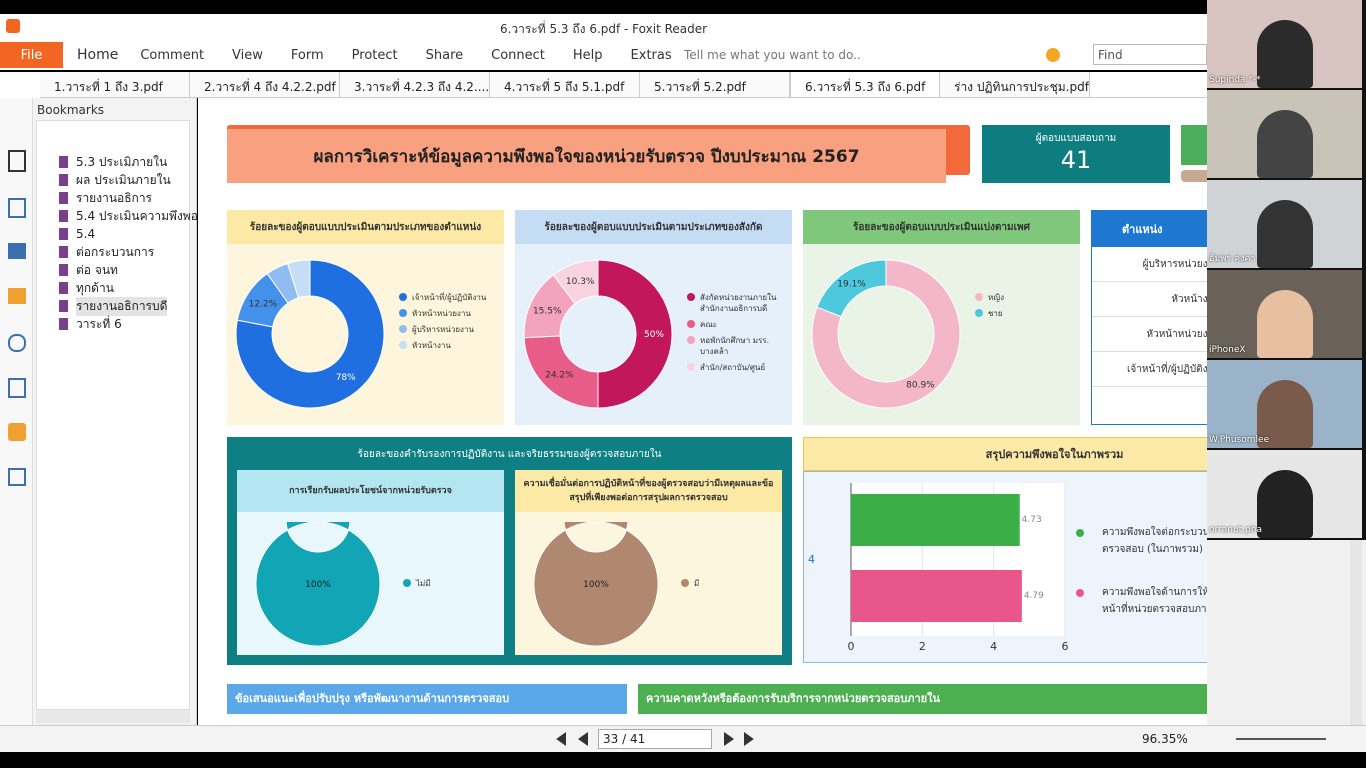  Describe the element at coordinates (63, 252) in the screenshot. I see `bookmark-icon` at that location.